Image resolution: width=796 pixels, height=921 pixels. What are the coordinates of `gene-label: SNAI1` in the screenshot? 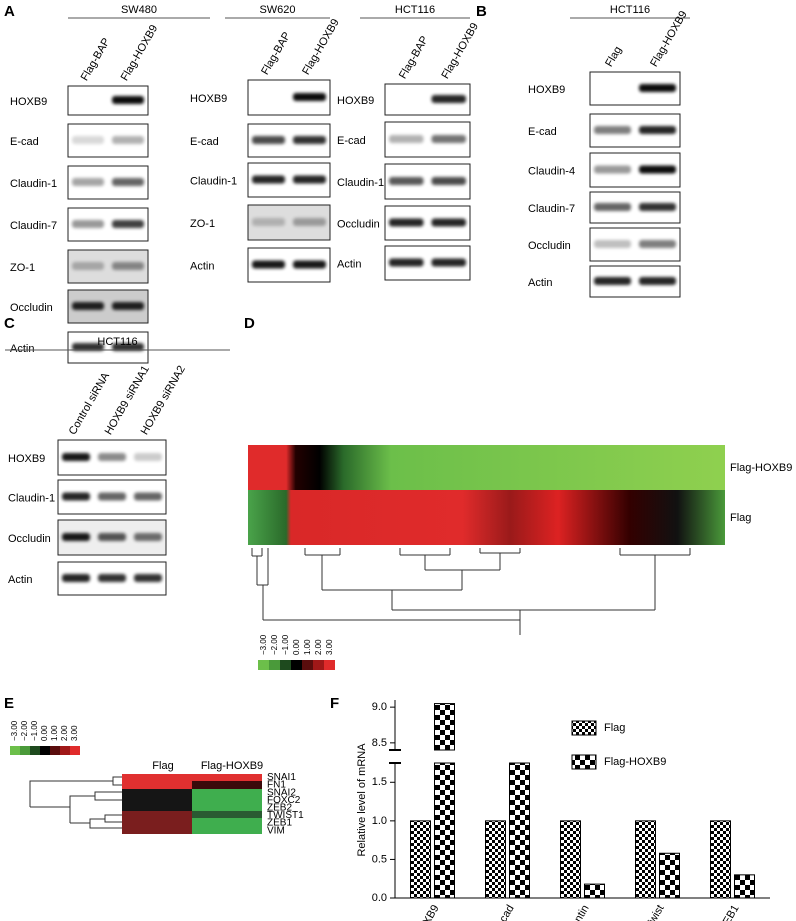 It's located at (281, 777).